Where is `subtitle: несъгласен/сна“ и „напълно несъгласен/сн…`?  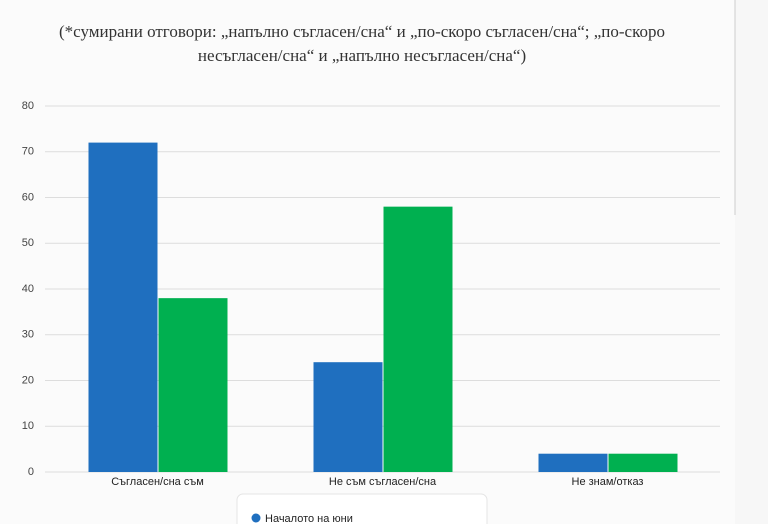
subtitle: несъгласен/сна“ и „напълно несъгласен/сн… is located at coordinates (362, 55).